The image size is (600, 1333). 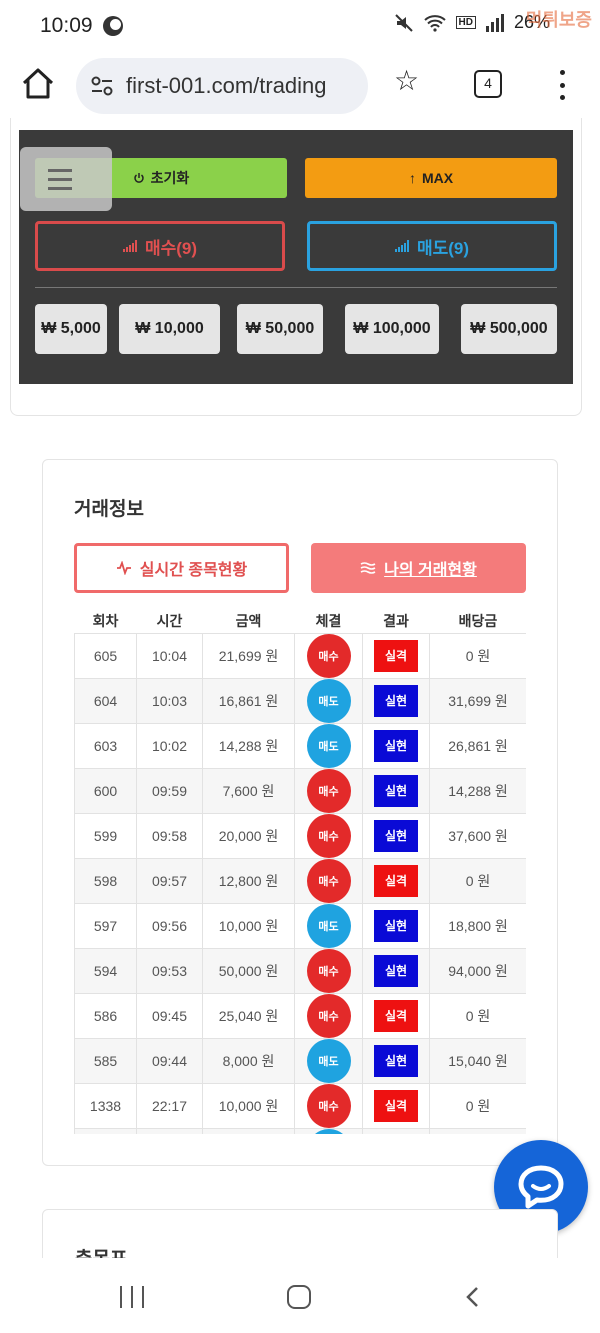 I want to click on hamburger-icon, so click(x=60, y=179).